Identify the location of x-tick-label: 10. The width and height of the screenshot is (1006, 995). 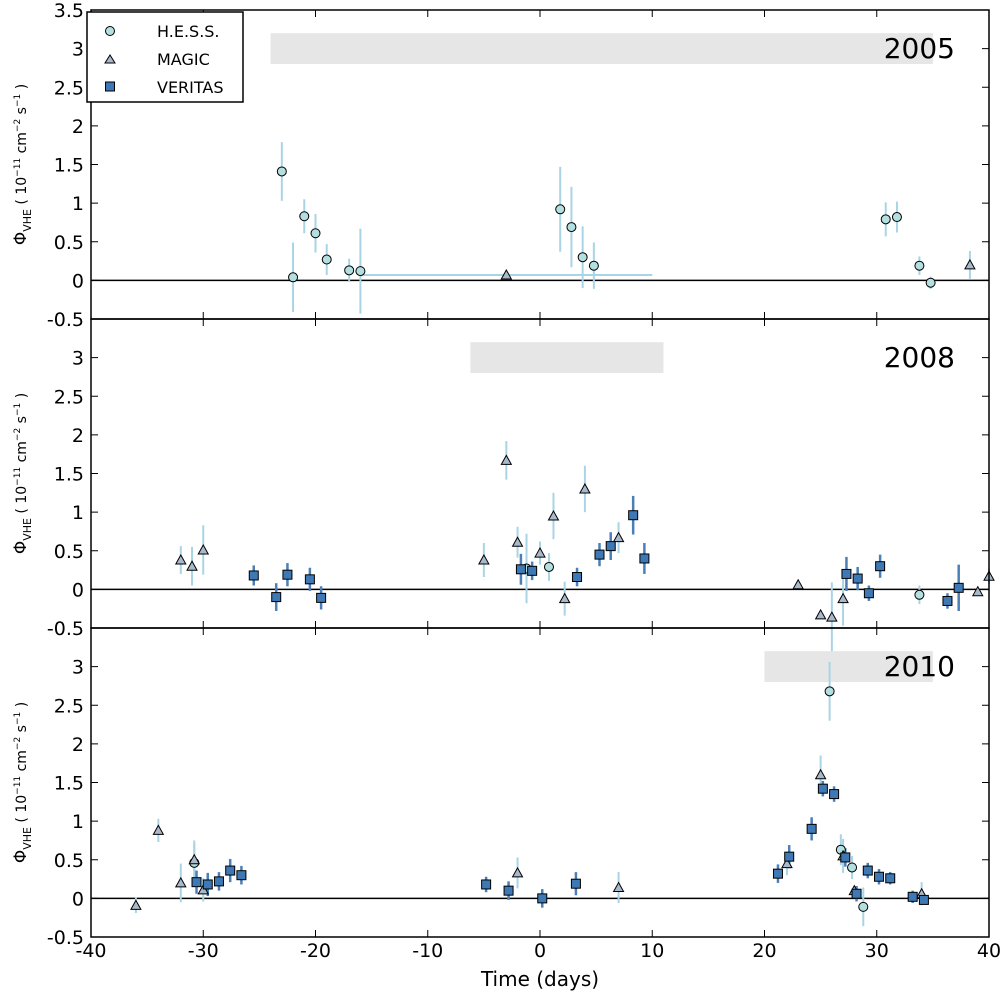
(652, 951).